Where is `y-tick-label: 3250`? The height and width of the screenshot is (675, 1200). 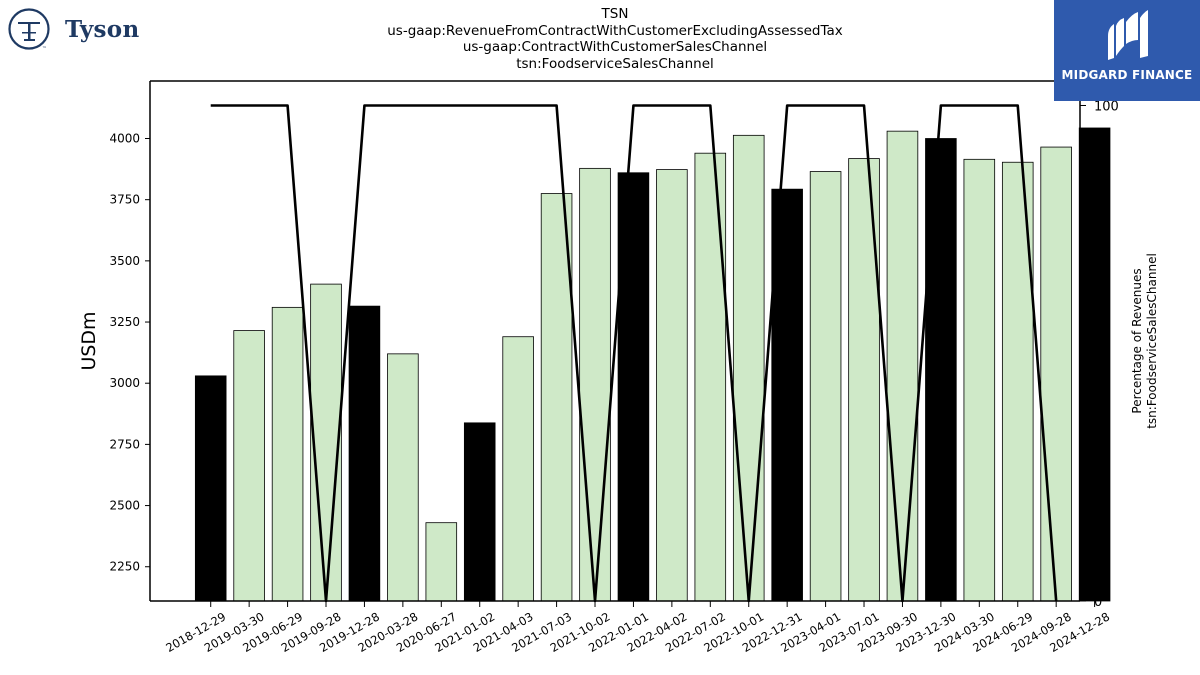 y-tick-label: 3250 is located at coordinates (124, 322).